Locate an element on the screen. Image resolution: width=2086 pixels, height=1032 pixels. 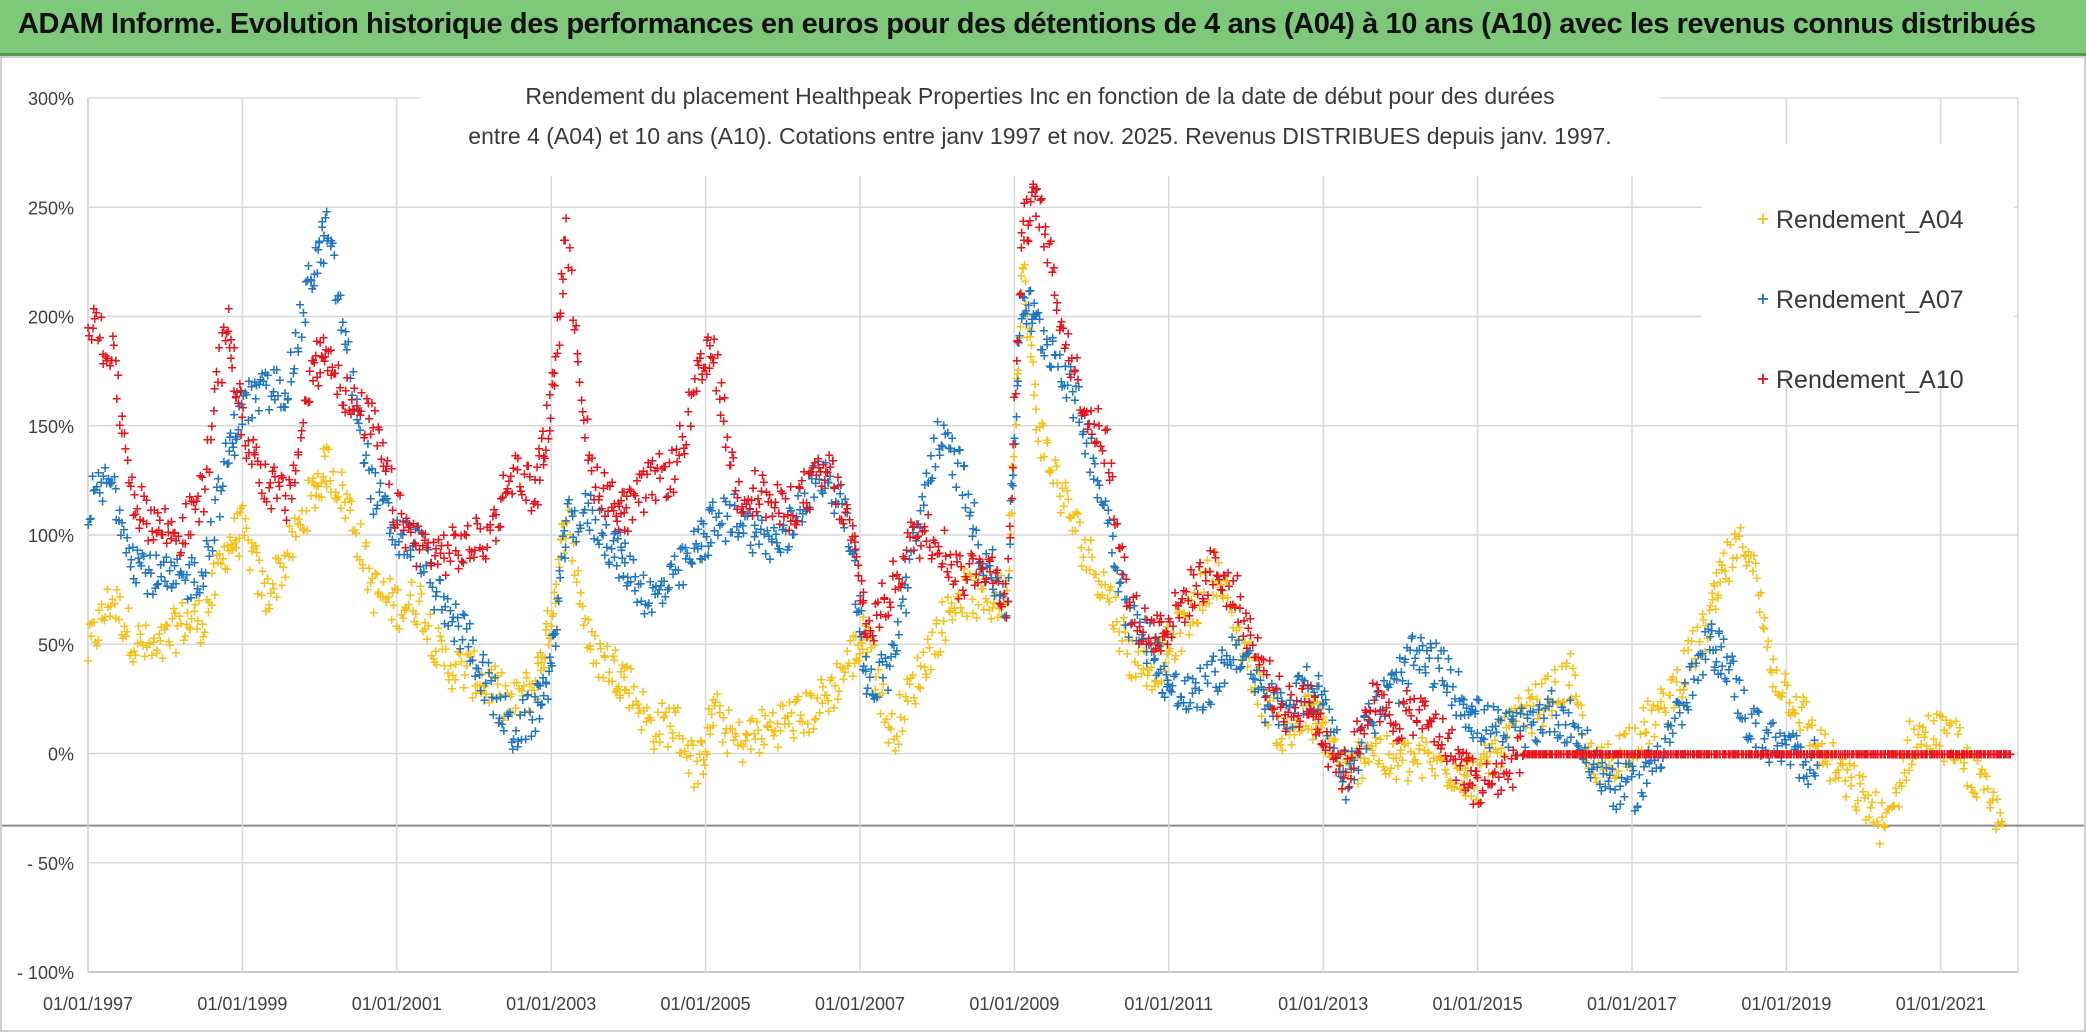
legend-label: Rendement_A04 is located at coordinates (1870, 220).